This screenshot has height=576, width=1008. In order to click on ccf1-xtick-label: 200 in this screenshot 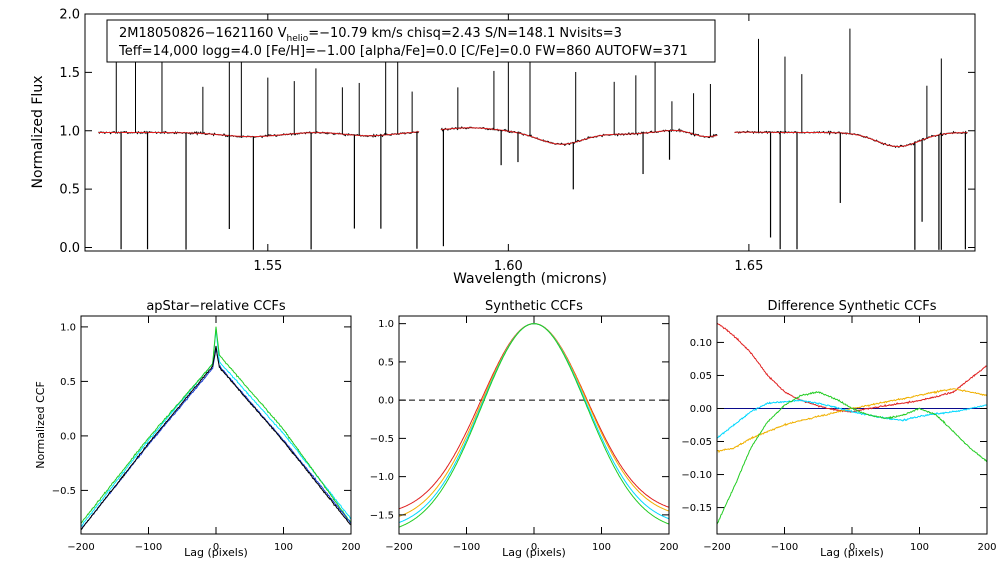, I will do `click(350, 547)`.